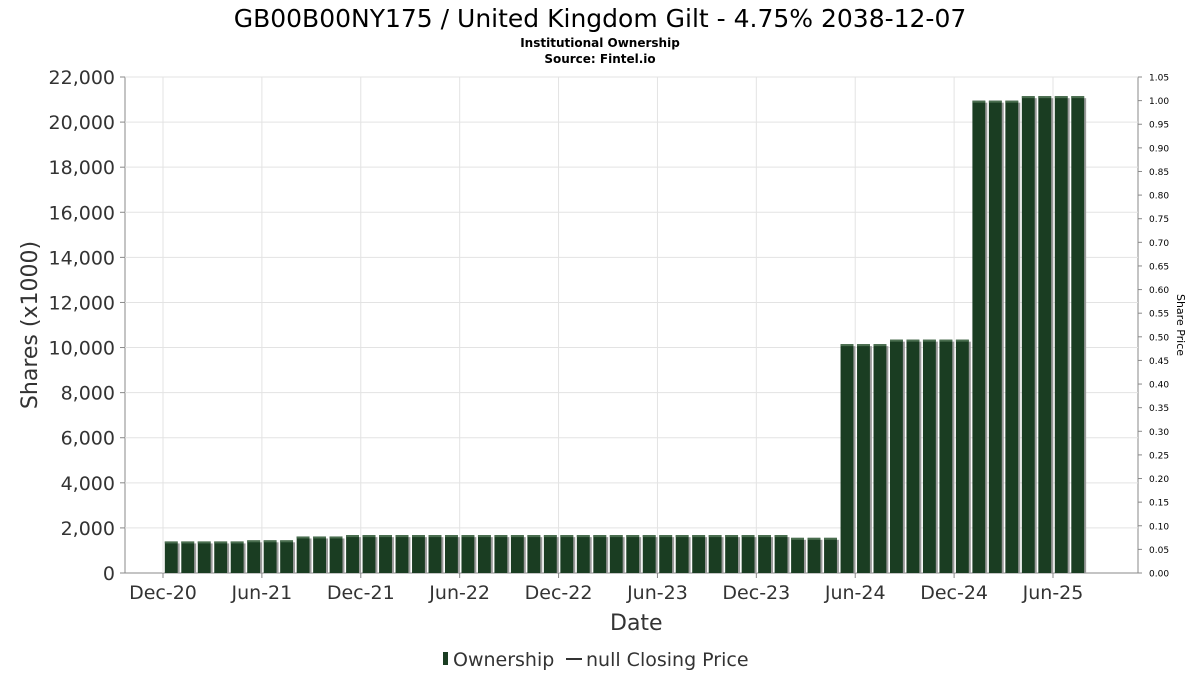 This screenshot has width=1200, height=679. What do you see at coordinates (1159, 456) in the screenshot?
I see `y2-tick-label: 0.25` at bounding box center [1159, 456].